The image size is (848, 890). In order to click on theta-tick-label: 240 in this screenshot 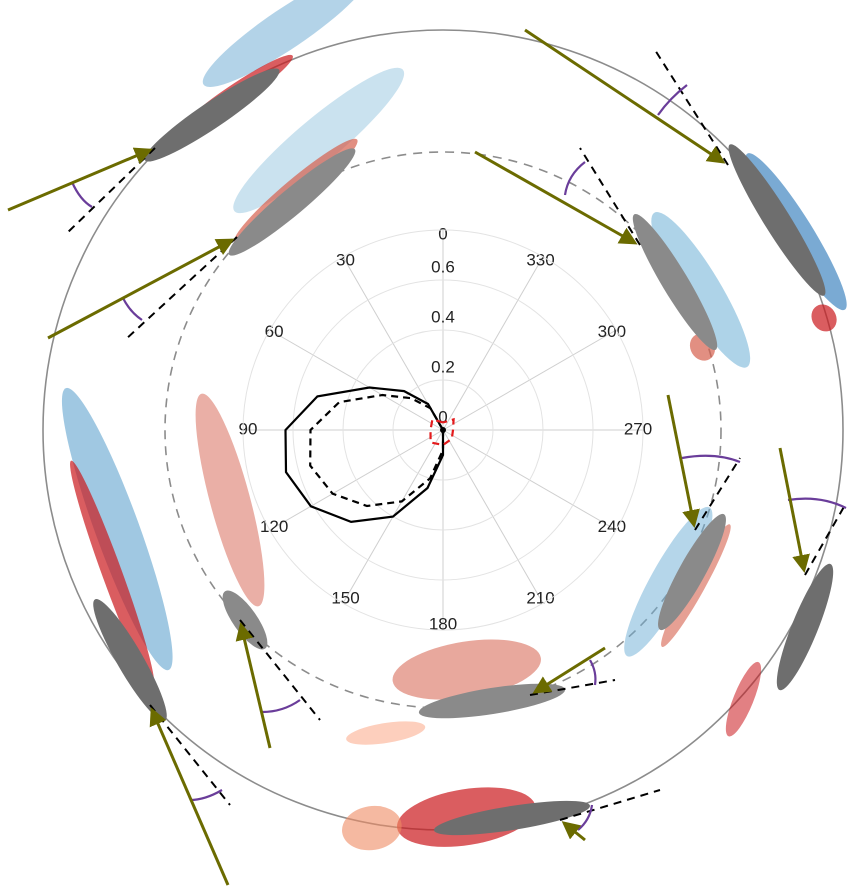, I will do `click(612, 526)`.